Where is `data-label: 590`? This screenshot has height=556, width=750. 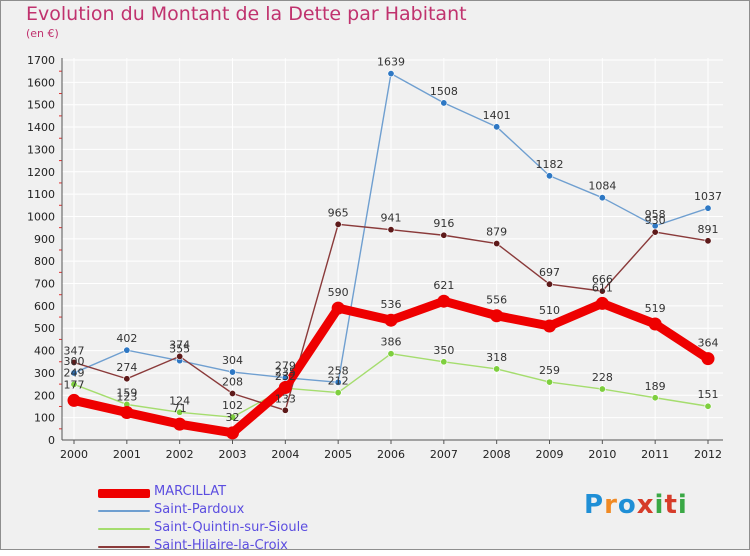
data-label: 590 is located at coordinates (338, 292).